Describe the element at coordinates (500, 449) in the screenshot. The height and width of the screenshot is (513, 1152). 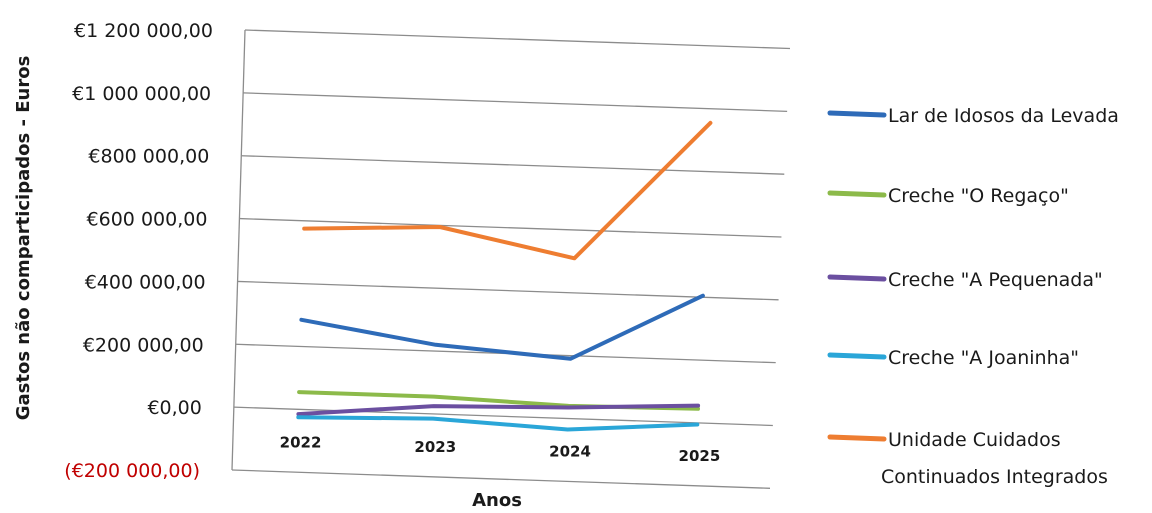
I see `x-axis-ticks: 2022 2023 2024 2025` at that location.